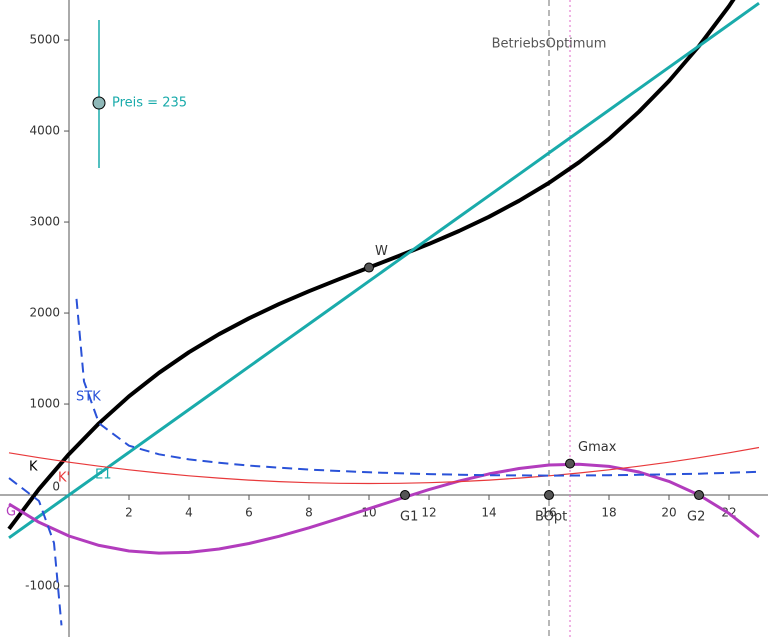  I want to click on point-label: BOpt, so click(551, 517).